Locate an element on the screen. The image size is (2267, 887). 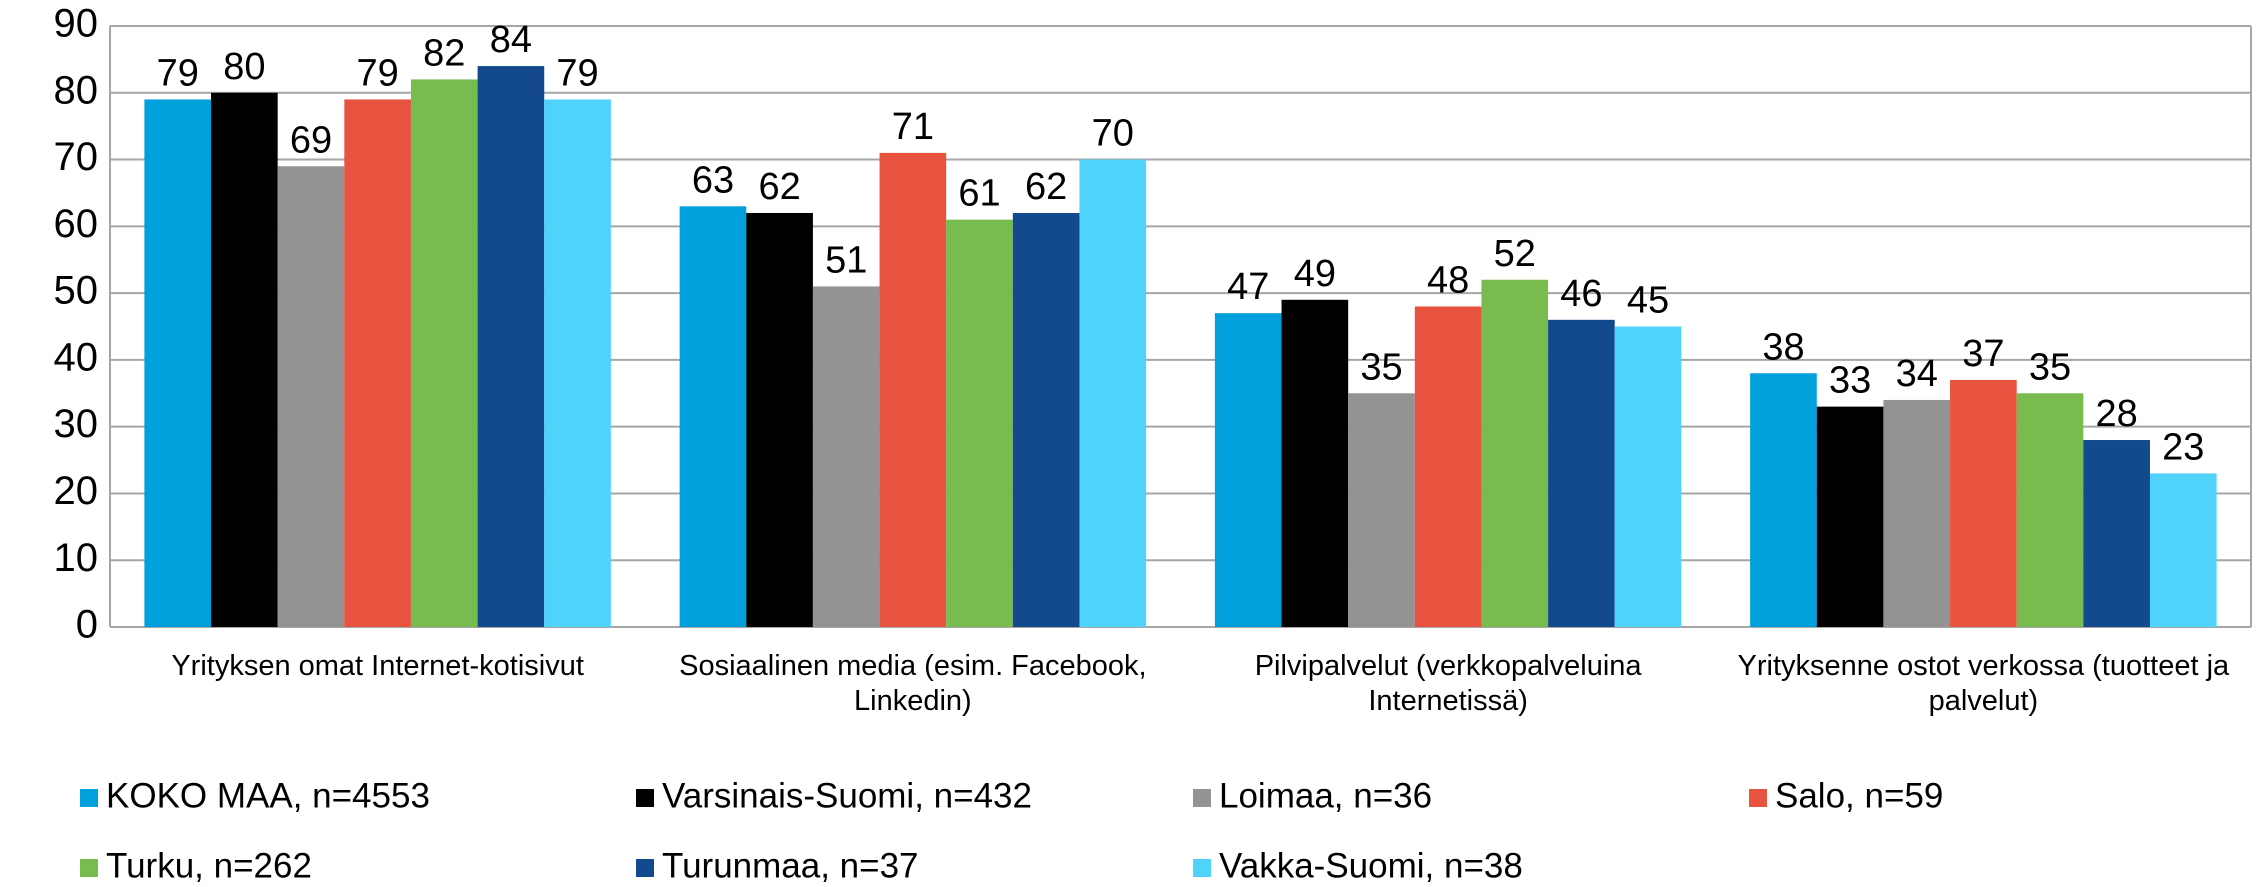
legend-label: Turku, n=262 is located at coordinates (209, 865).